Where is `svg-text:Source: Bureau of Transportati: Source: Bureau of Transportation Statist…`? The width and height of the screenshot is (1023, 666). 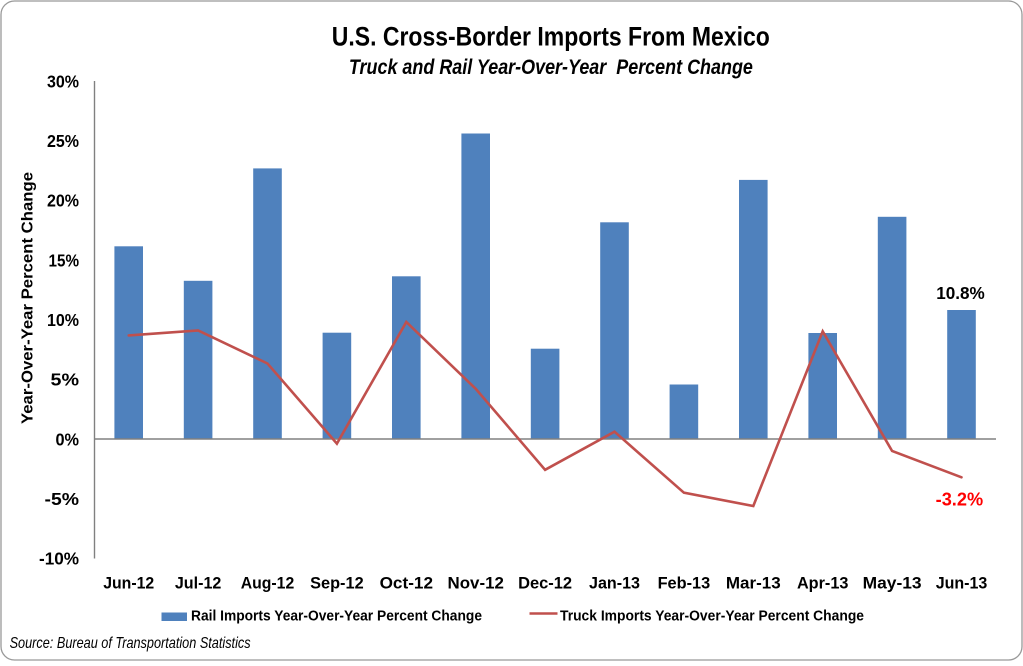
svg-text:Source: Bureau of Transportati: Source: Bureau of Transportation Statist… is located at coordinates (130, 643).